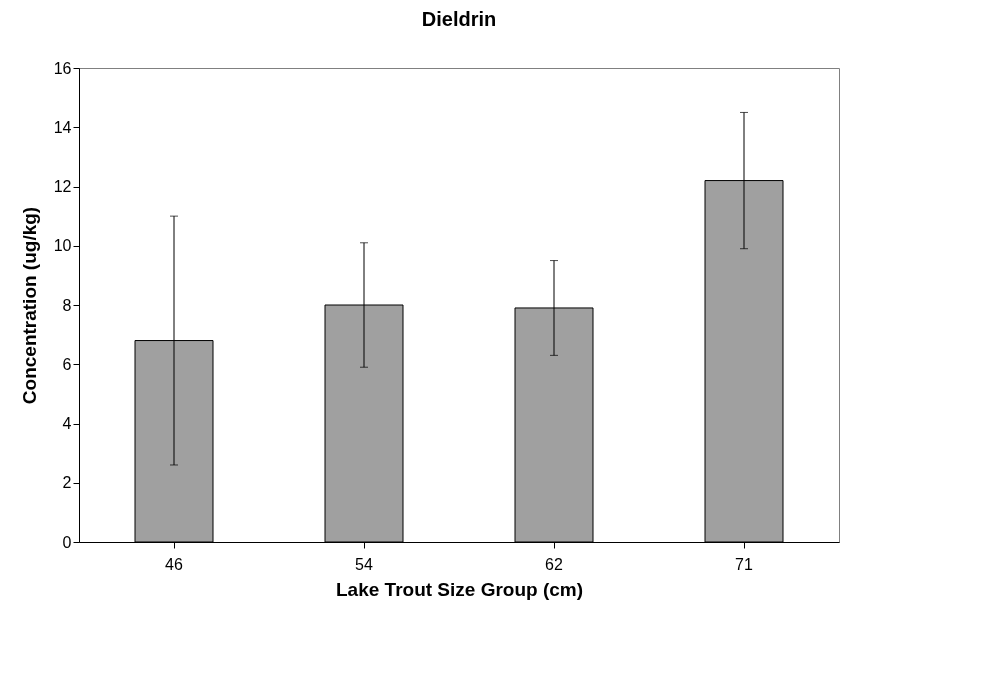 The image size is (1005, 691). I want to click on y-axis-title: Concentration (ug/kg), so click(29, 305).